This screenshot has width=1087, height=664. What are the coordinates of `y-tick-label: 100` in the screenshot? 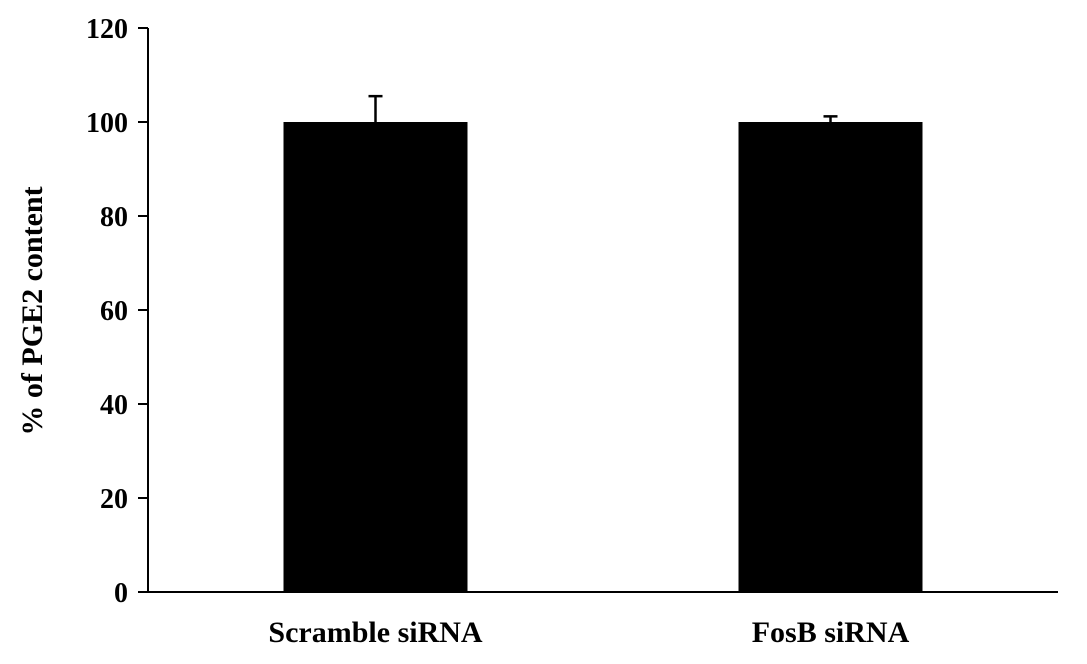 It's located at (107, 123).